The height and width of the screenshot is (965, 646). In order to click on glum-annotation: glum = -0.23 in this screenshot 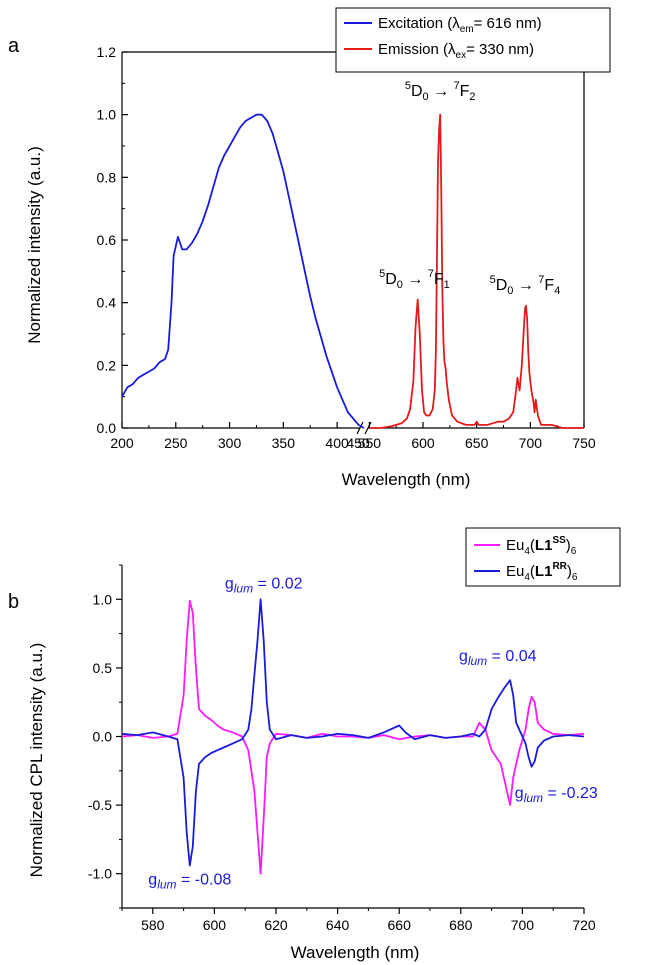, I will do `click(556, 795)`.